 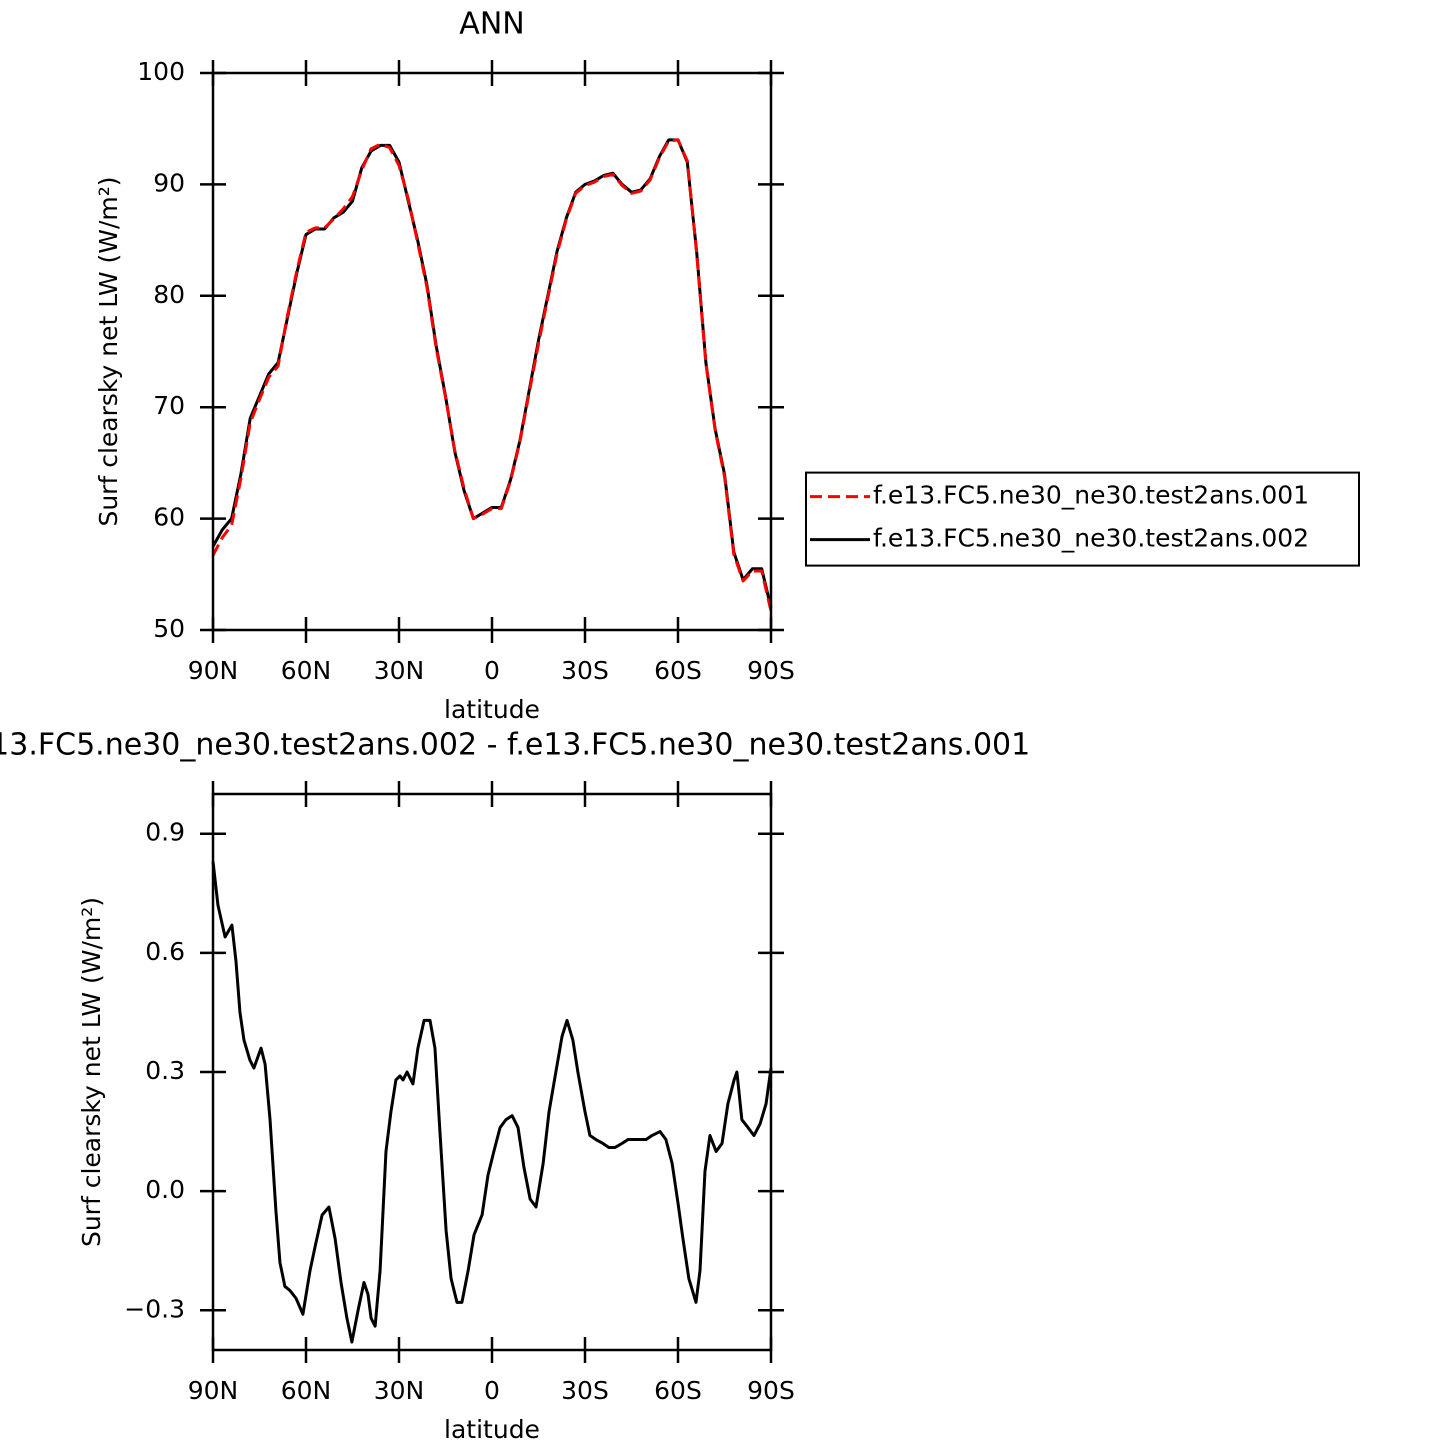 I want to click on y-tick-label: 0.0, so click(x=165, y=1189).